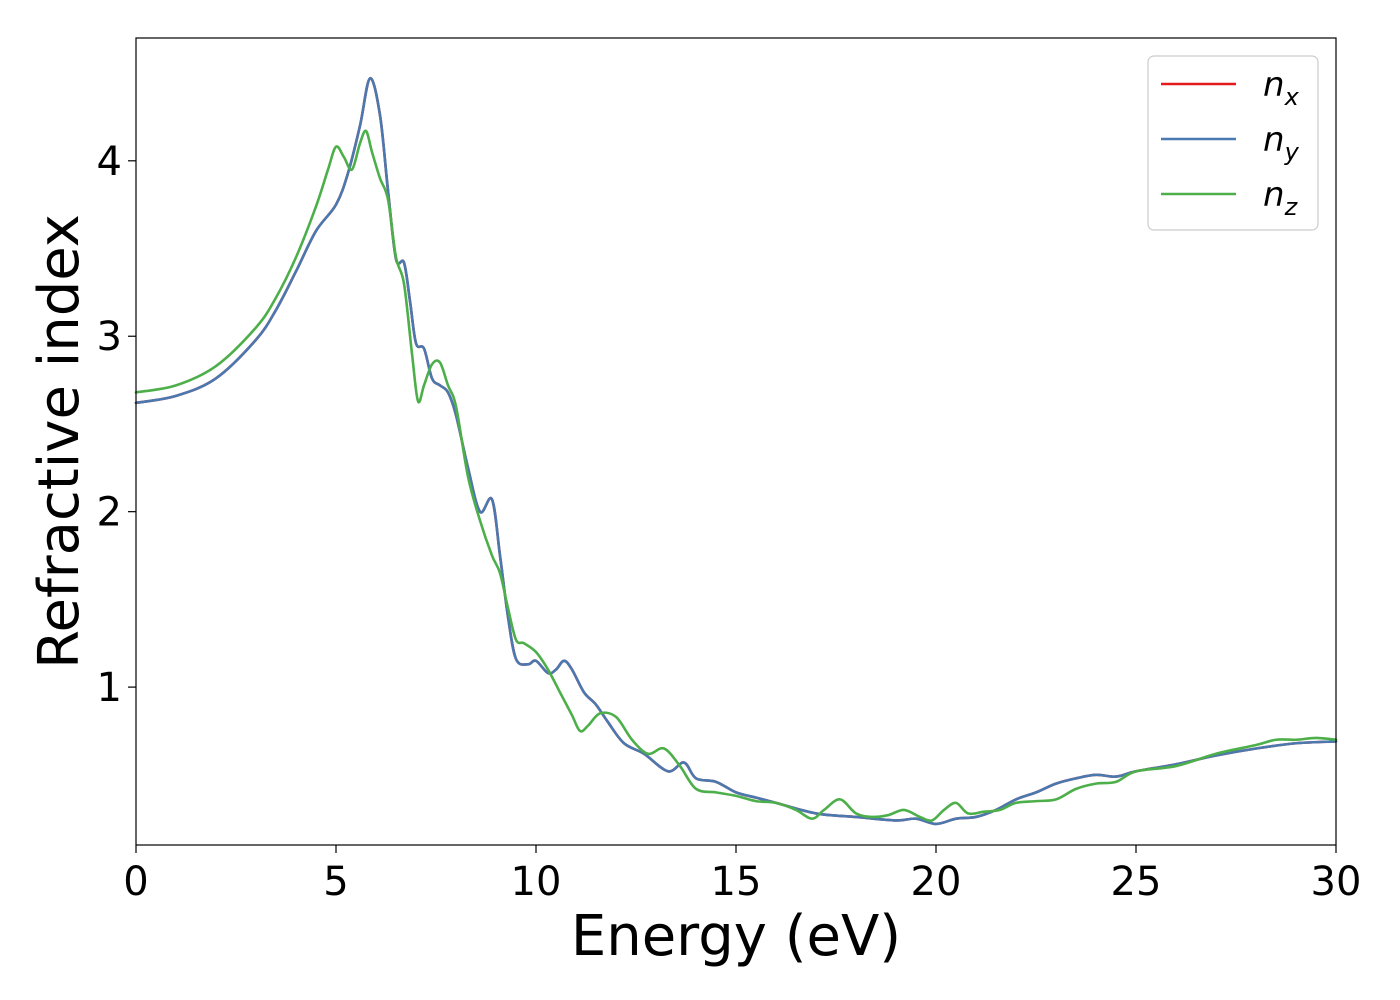 This screenshot has height=1000, width=1400. What do you see at coordinates (116, 425) in the screenshot?
I see `y-axis-ticks: 1 2 3 4` at bounding box center [116, 425].